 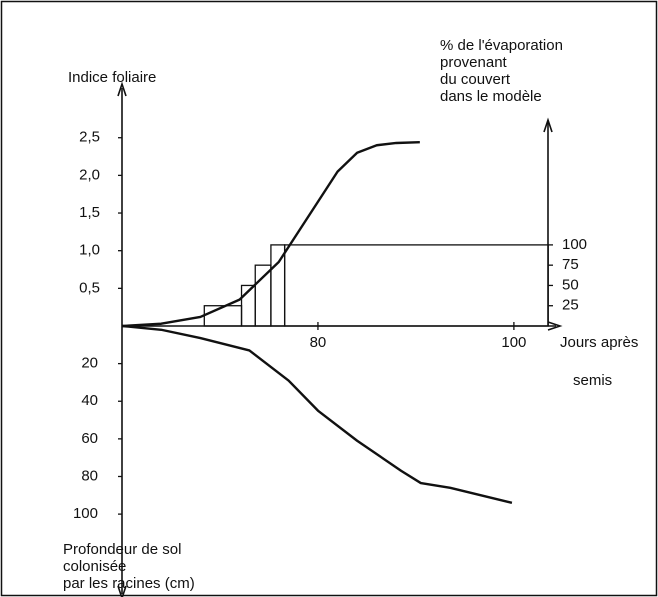 I want to click on x-axis-label: semis, so click(x=592, y=380).